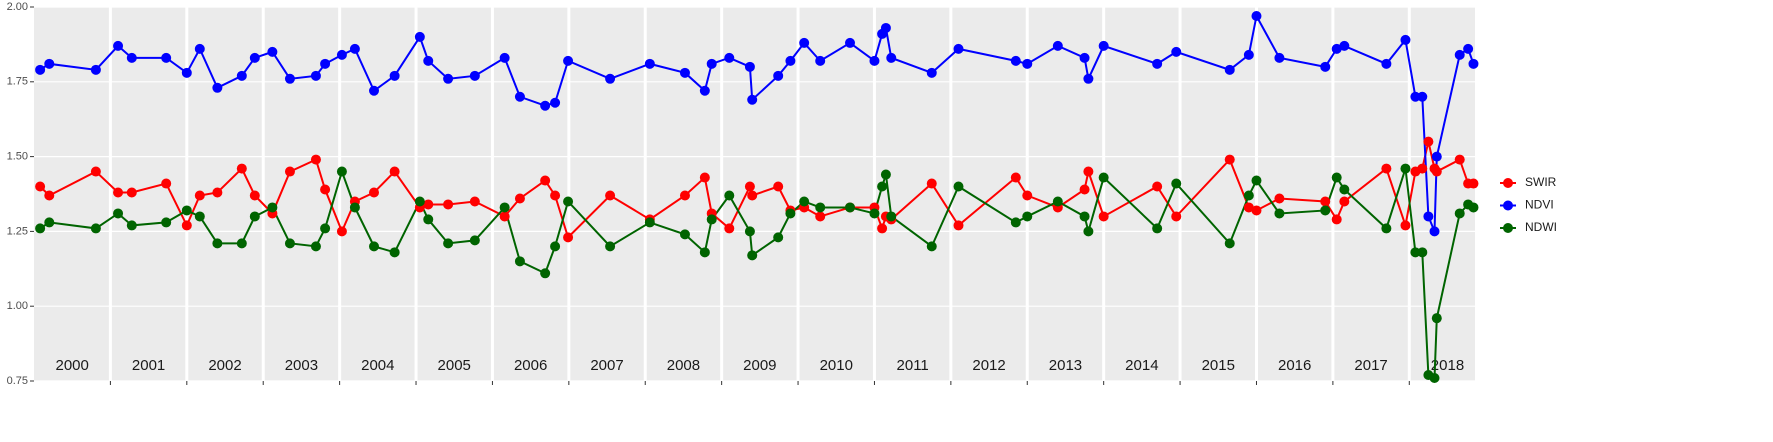 This screenshot has width=1773, height=442. Describe the element at coordinates (454, 365) in the screenshot. I see `year-label: 2005` at that location.